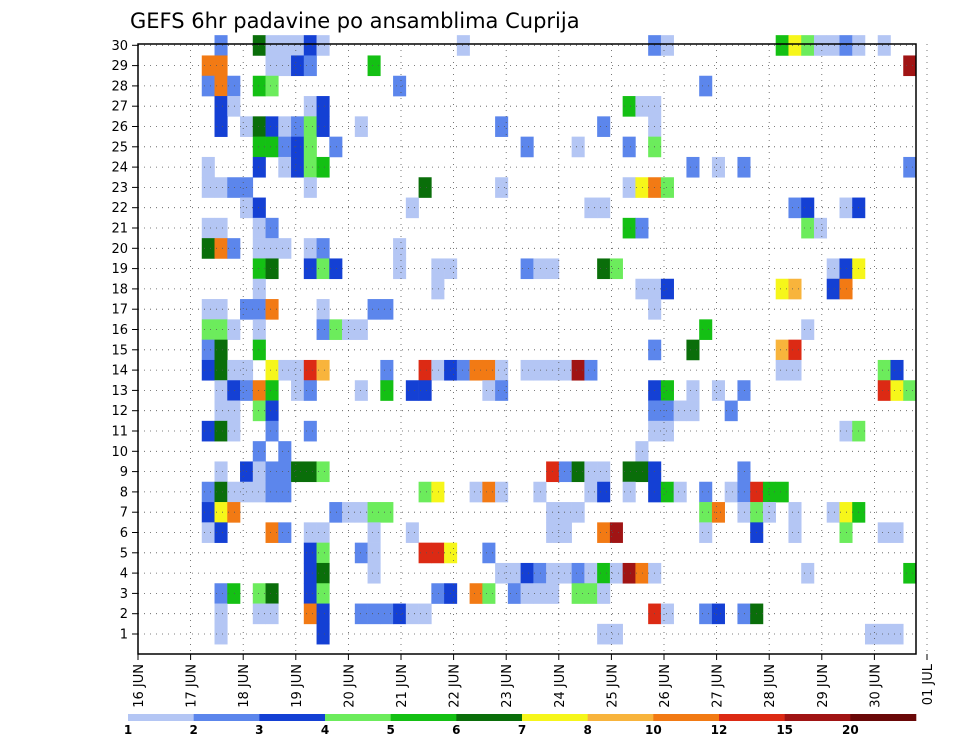 Image resolution: width=960 pixels, height=742 pixels. I want to click on y-tick-label: 11, so click(119, 432).